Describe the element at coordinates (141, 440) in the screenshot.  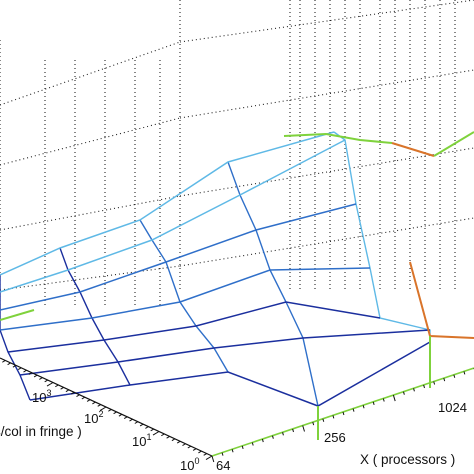
I see `y-tick-label-10e1: 10¹` at that location.